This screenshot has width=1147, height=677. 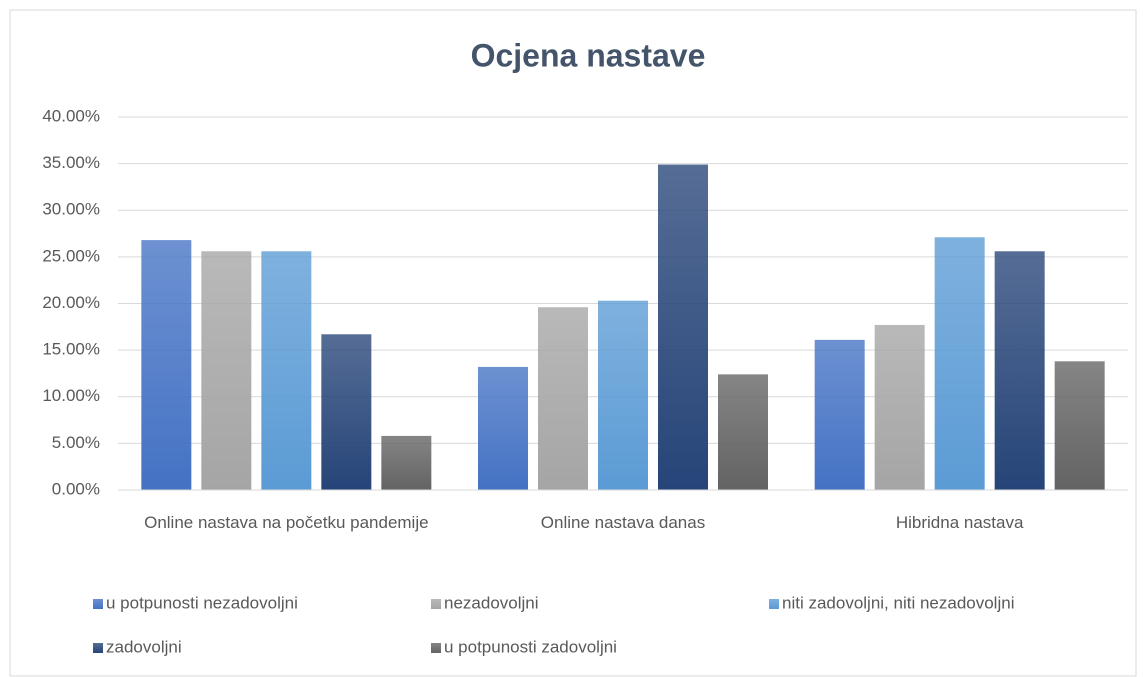 I want to click on legend-label: nezadovoljni, so click(x=491, y=602).